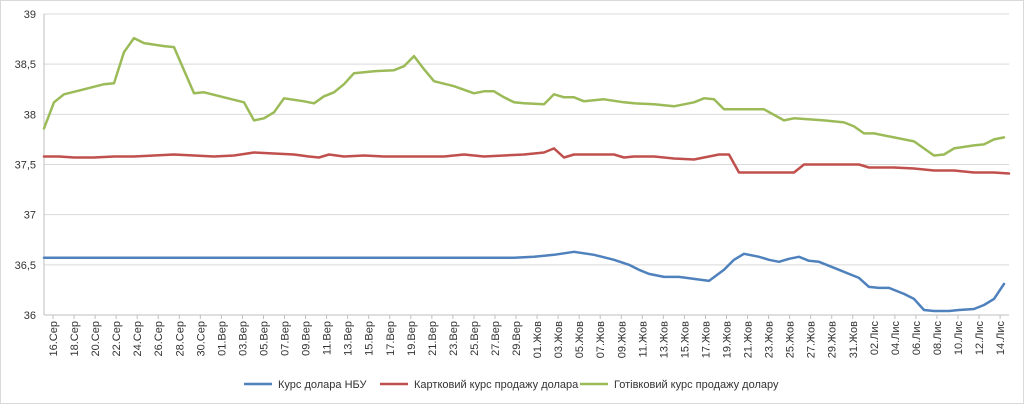 This screenshot has height=404, width=1024. What do you see at coordinates (180, 338) in the screenshot?
I see `x-tick-label: 28.Сер` at bounding box center [180, 338].